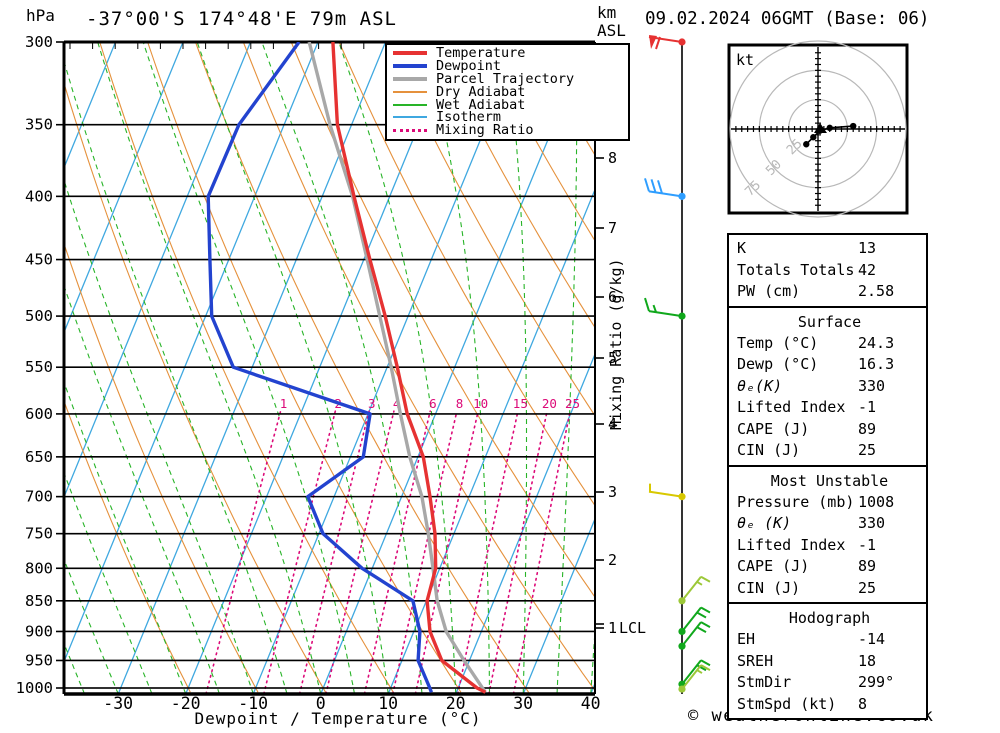 This screenshot has height=733, width=1000. Describe the element at coordinates (867, 248) in the screenshot. I see `index-value: 13` at that location.